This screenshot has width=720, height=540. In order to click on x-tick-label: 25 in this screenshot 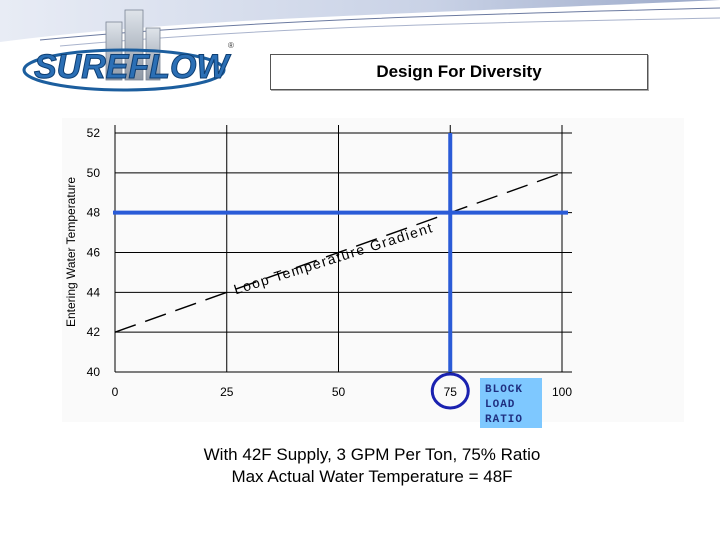, I will do `click(227, 392)`.